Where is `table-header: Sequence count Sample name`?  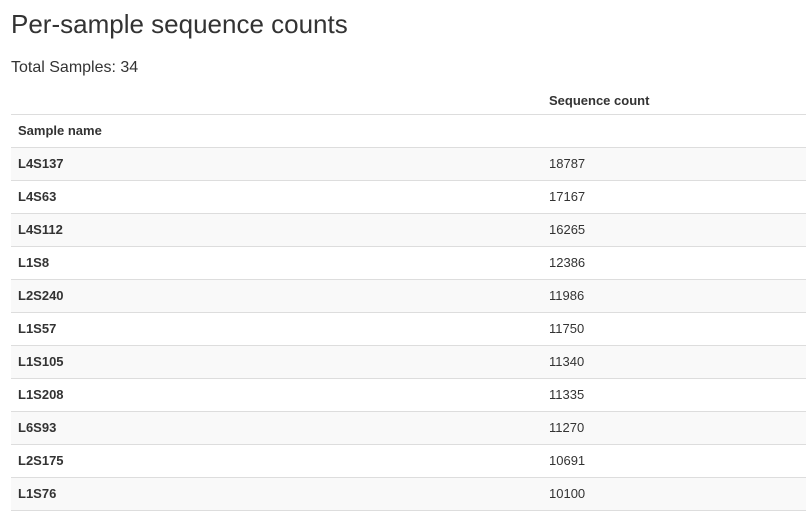
table-header: Sequence count Sample name is located at coordinates (408, 115).